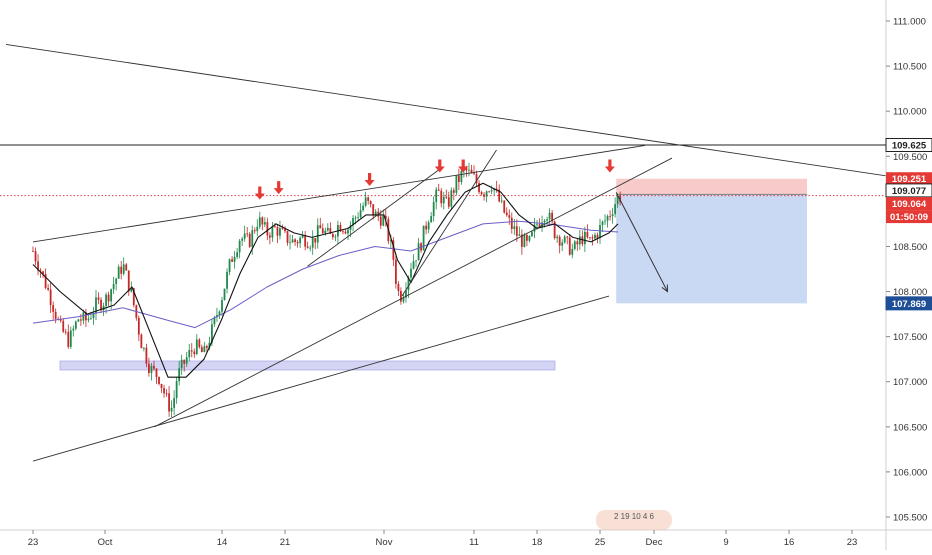 Image resolution: width=932 pixels, height=555 pixels. What do you see at coordinates (634, 516) in the screenshot?
I see `watermark-text: 2 19 10 4 6` at bounding box center [634, 516].